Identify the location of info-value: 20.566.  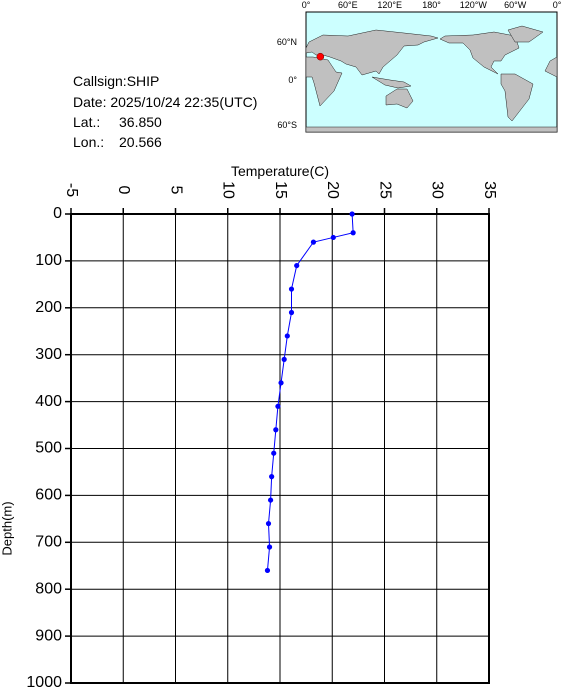
(140, 142).